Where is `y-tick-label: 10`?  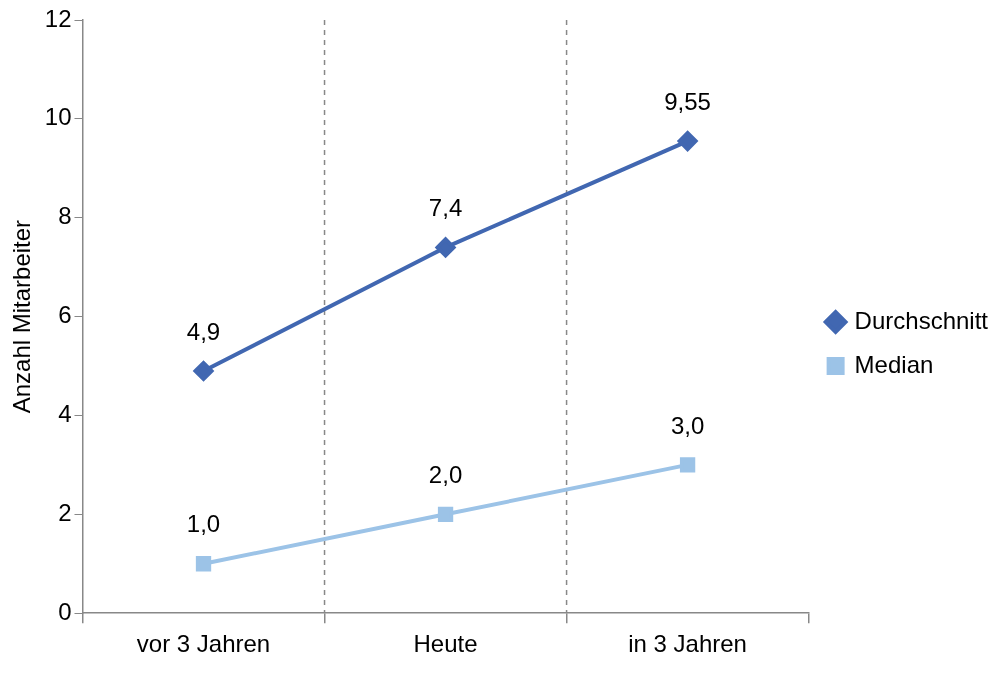
y-tick-label: 10 is located at coordinates (58, 117).